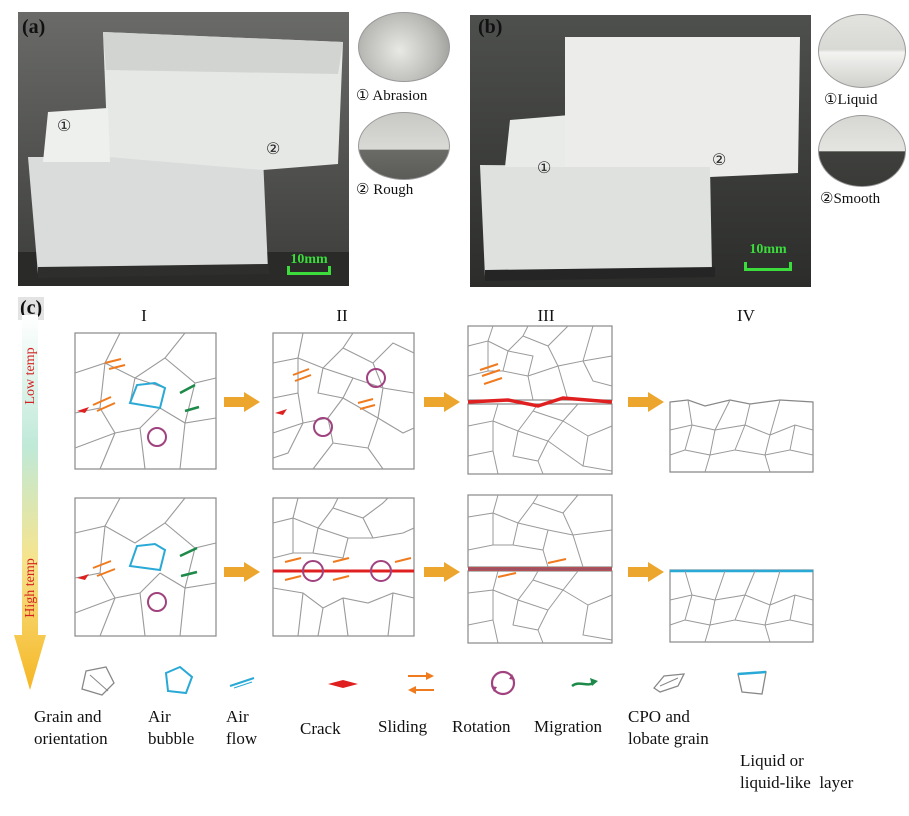 This screenshot has height=816, width=909. What do you see at coordinates (797, 771) in the screenshot?
I see `legend-label-liquid: Liquid or liquid-like layer` at bounding box center [797, 771].